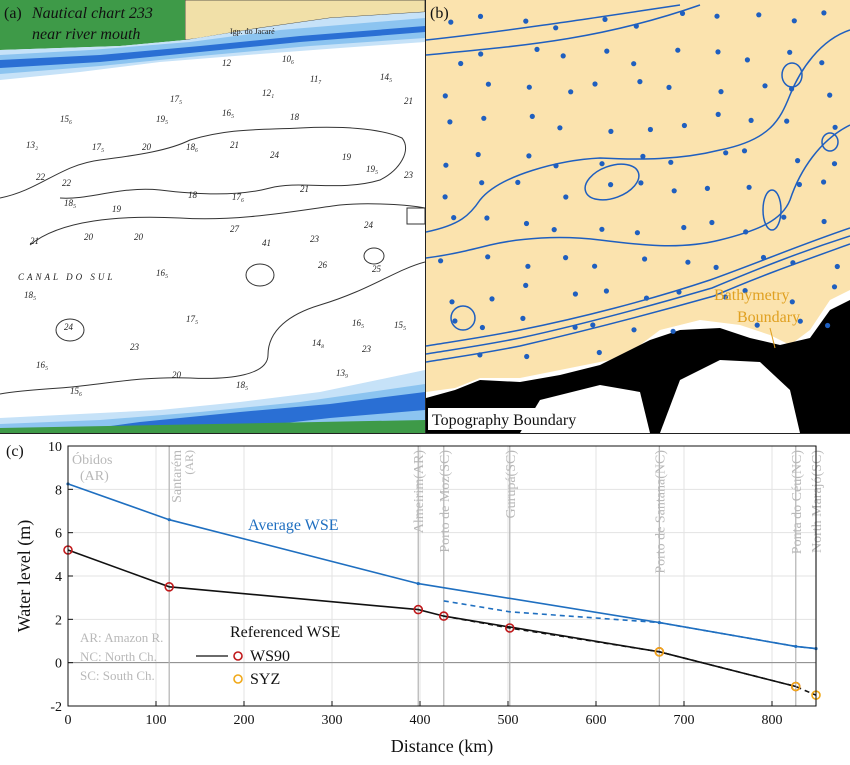 The image size is (850, 765). I want to click on sounding: 10₆, so click(288, 59).